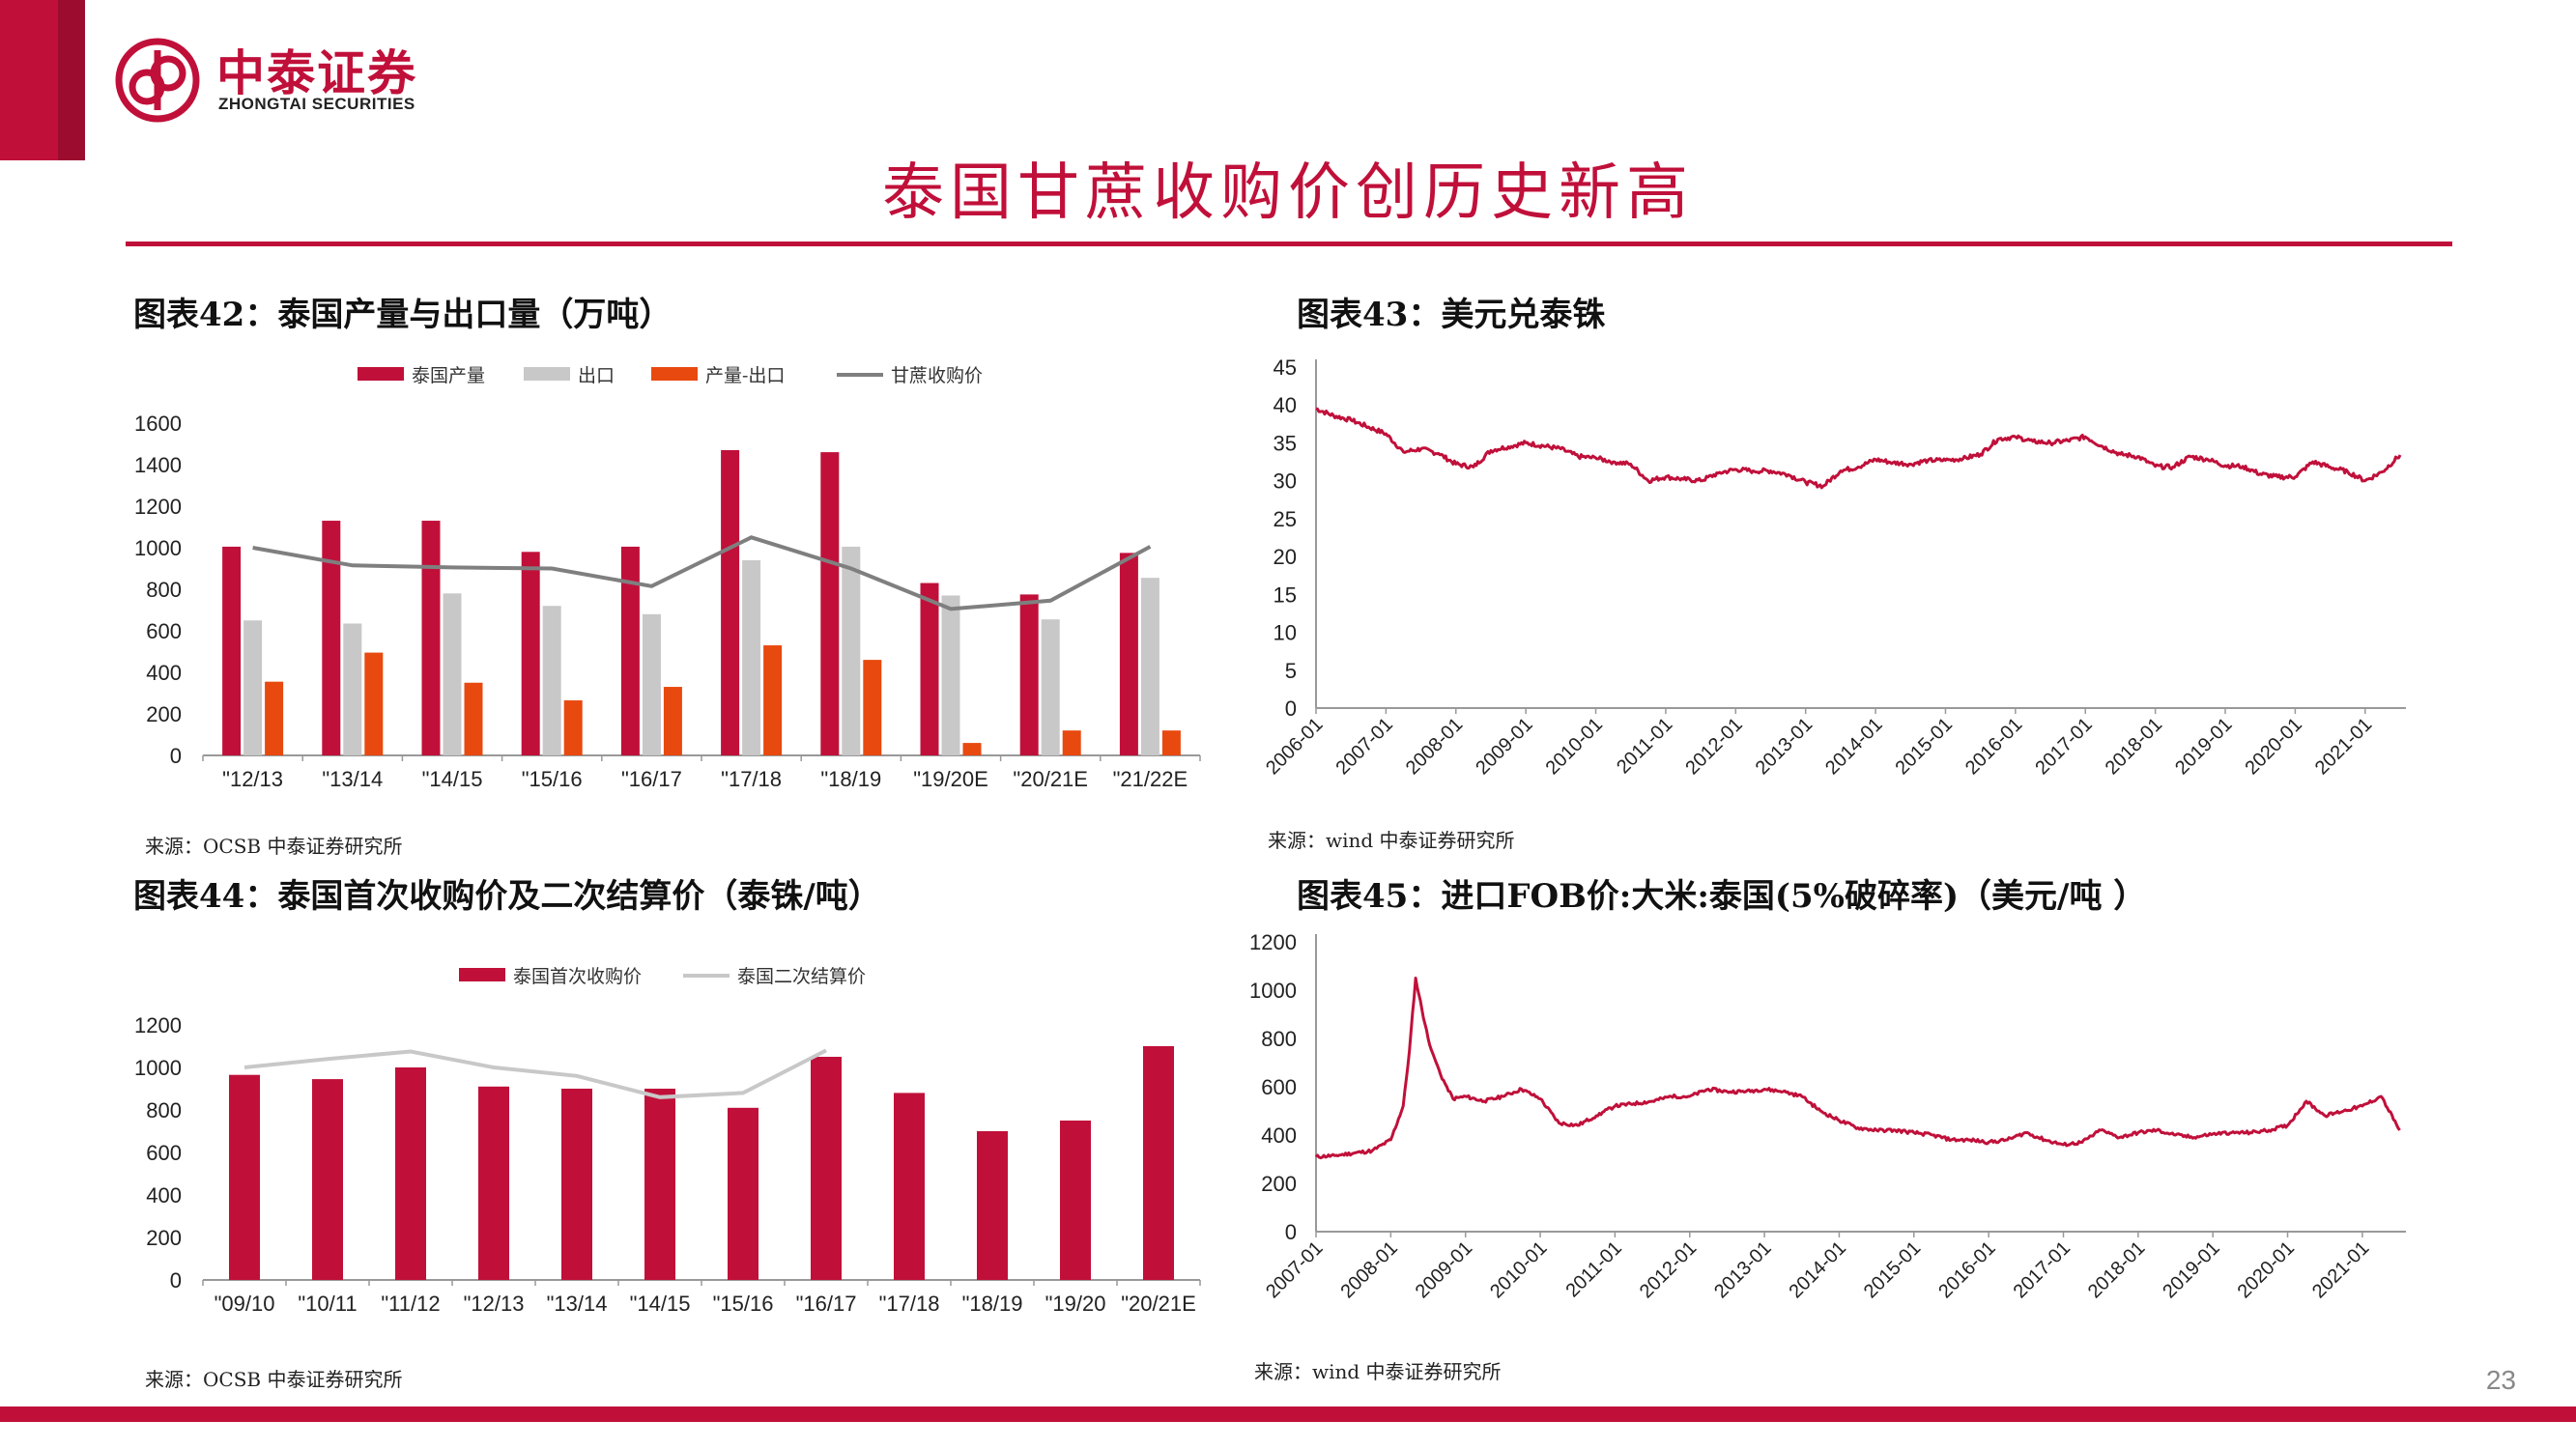 This screenshot has width=2576, height=1449. I want to click on x-tick-label: 2021-01, so click(2344, 746).